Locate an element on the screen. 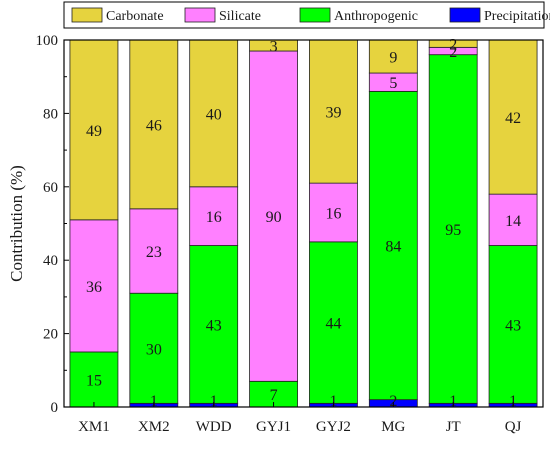 The width and height of the screenshot is (550, 449). y-tick-label: 100 is located at coordinates (47, 41).